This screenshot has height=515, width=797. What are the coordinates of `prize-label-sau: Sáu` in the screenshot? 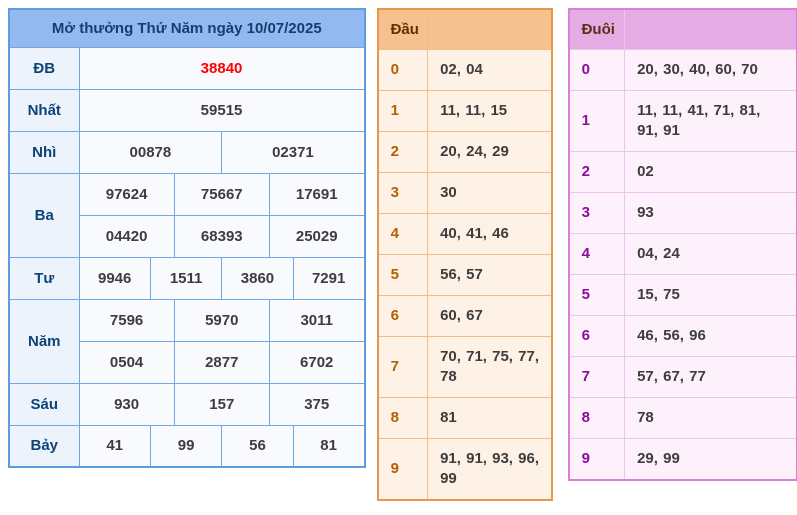 It's located at (44, 404).